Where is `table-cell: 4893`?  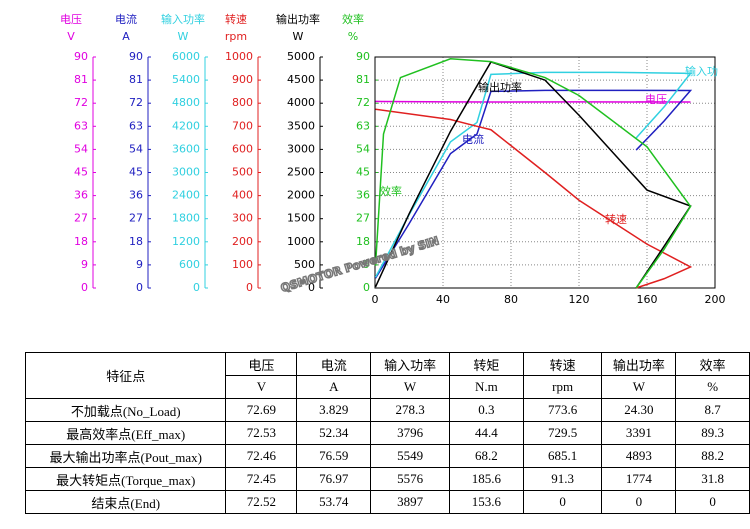 table-cell: 4893 is located at coordinates (639, 456).